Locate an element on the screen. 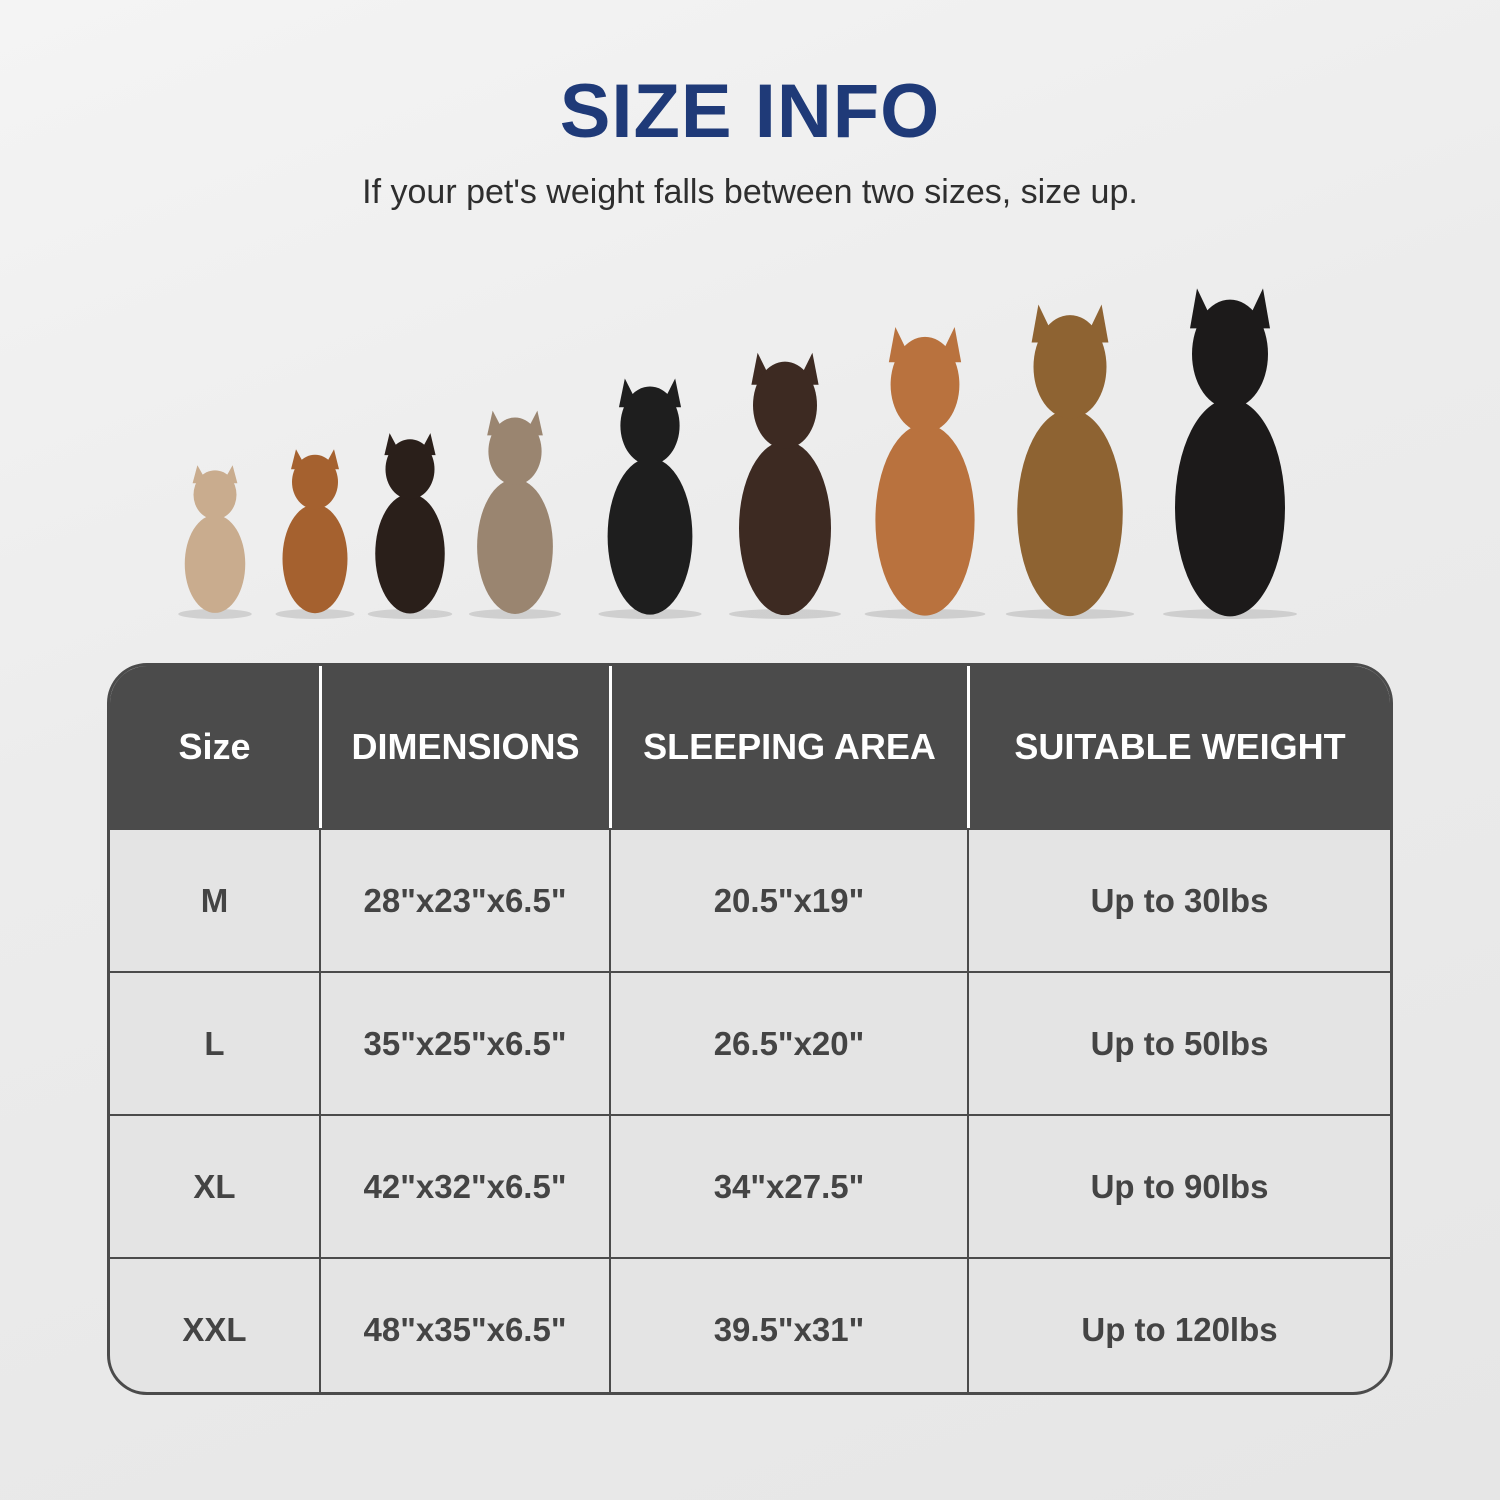 The width and height of the screenshot is (1500, 1500). size-cell: M is located at coordinates (214, 900).